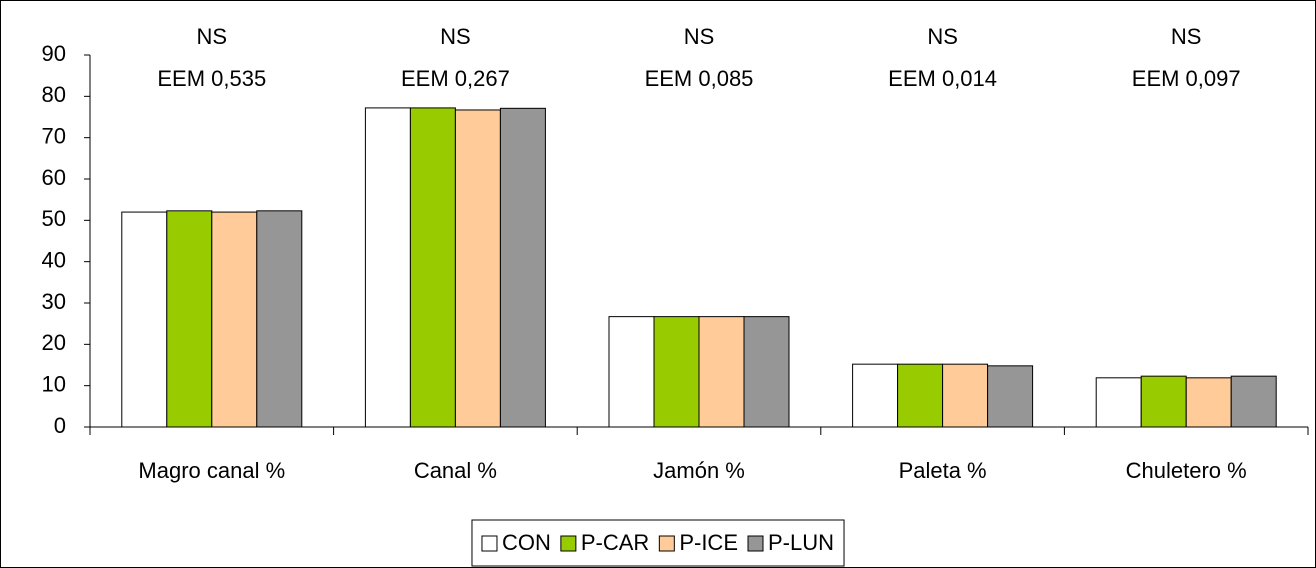 Image resolution: width=1316 pixels, height=568 pixels. What do you see at coordinates (455, 78) in the screenshot?
I see `annotation: EEM 0,267` at bounding box center [455, 78].